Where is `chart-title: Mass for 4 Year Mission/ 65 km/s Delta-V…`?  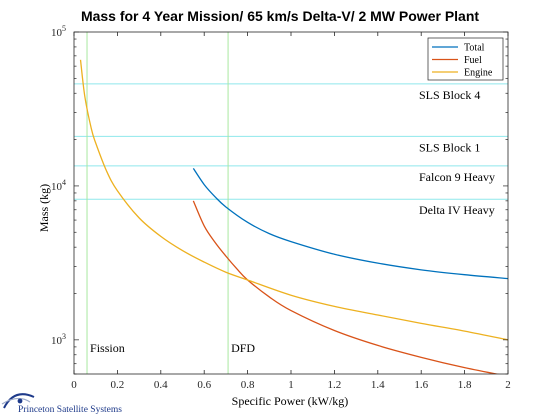 chart-title: Mass for 4 Year Mission/ 65 km/s Delta-V… is located at coordinates (280, 16).